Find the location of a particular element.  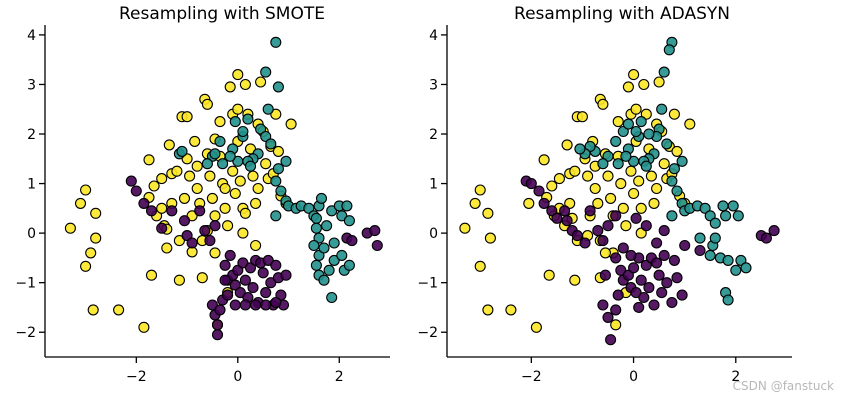

x-tick-label: −2 is located at coordinates (136, 377).